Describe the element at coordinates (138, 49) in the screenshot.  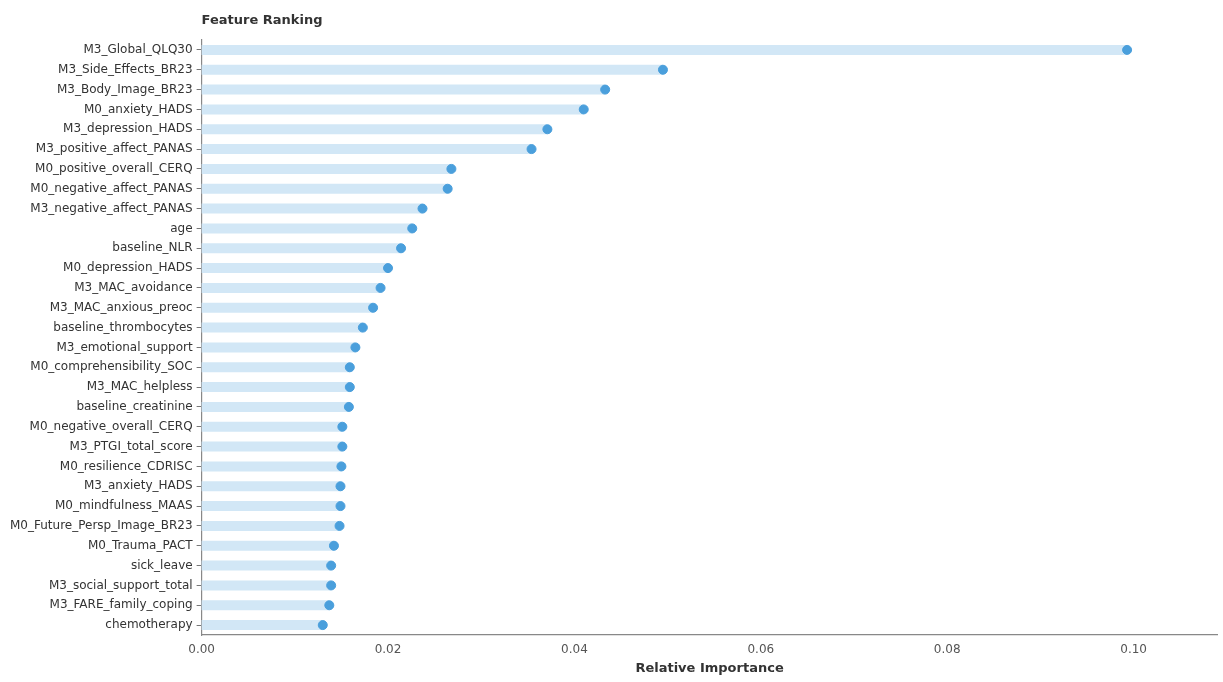
I see `y-tick-label: M3_Global_QLQ30` at that location.